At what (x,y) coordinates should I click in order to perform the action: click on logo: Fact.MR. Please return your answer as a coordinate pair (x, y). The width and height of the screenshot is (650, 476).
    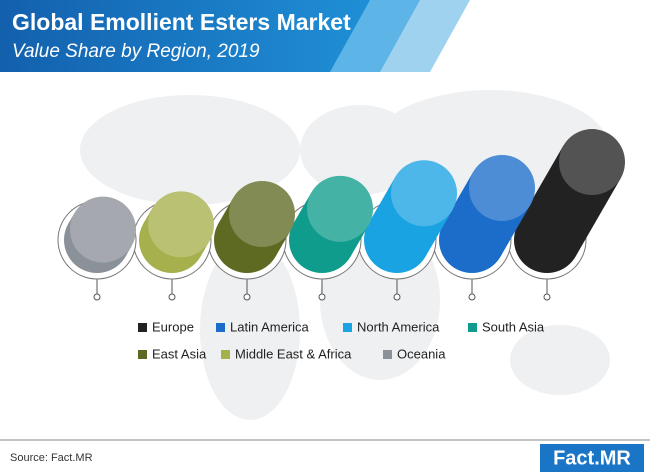
    Looking at the image, I should click on (592, 458).